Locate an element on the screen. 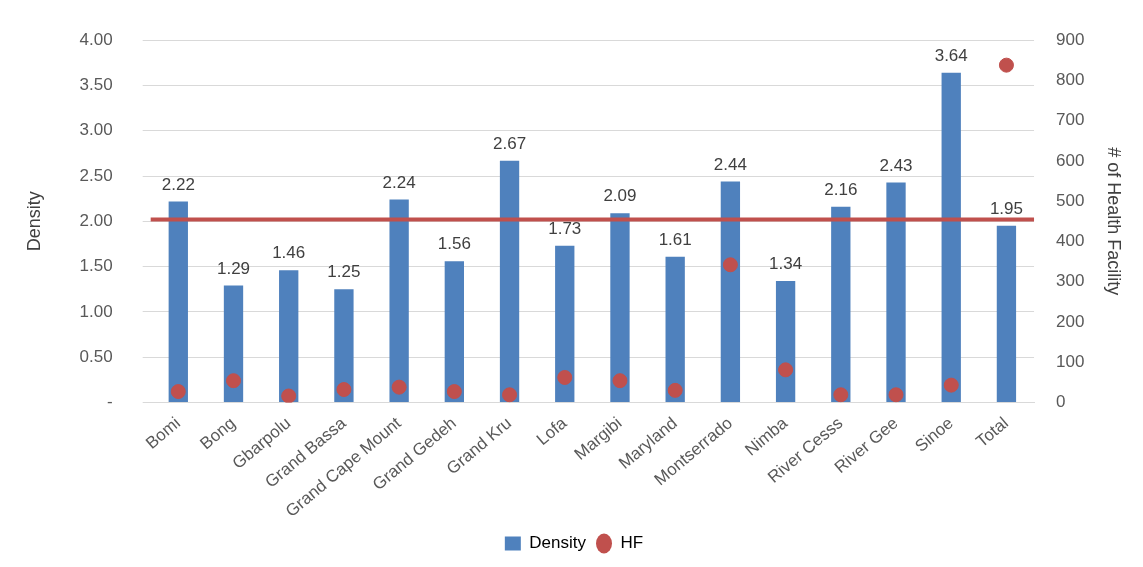 The height and width of the screenshot is (567, 1143). y-axis-title: Density is located at coordinates (33, 221).